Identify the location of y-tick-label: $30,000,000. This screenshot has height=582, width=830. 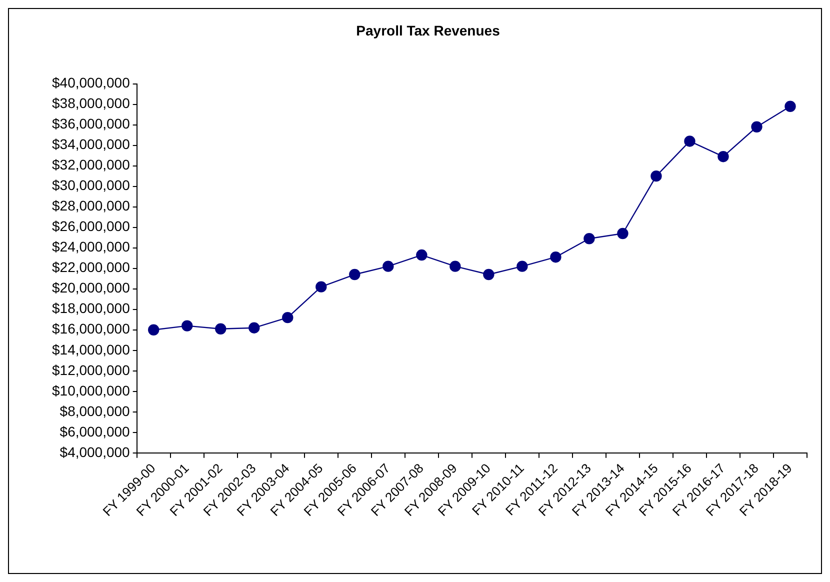
(91, 185).